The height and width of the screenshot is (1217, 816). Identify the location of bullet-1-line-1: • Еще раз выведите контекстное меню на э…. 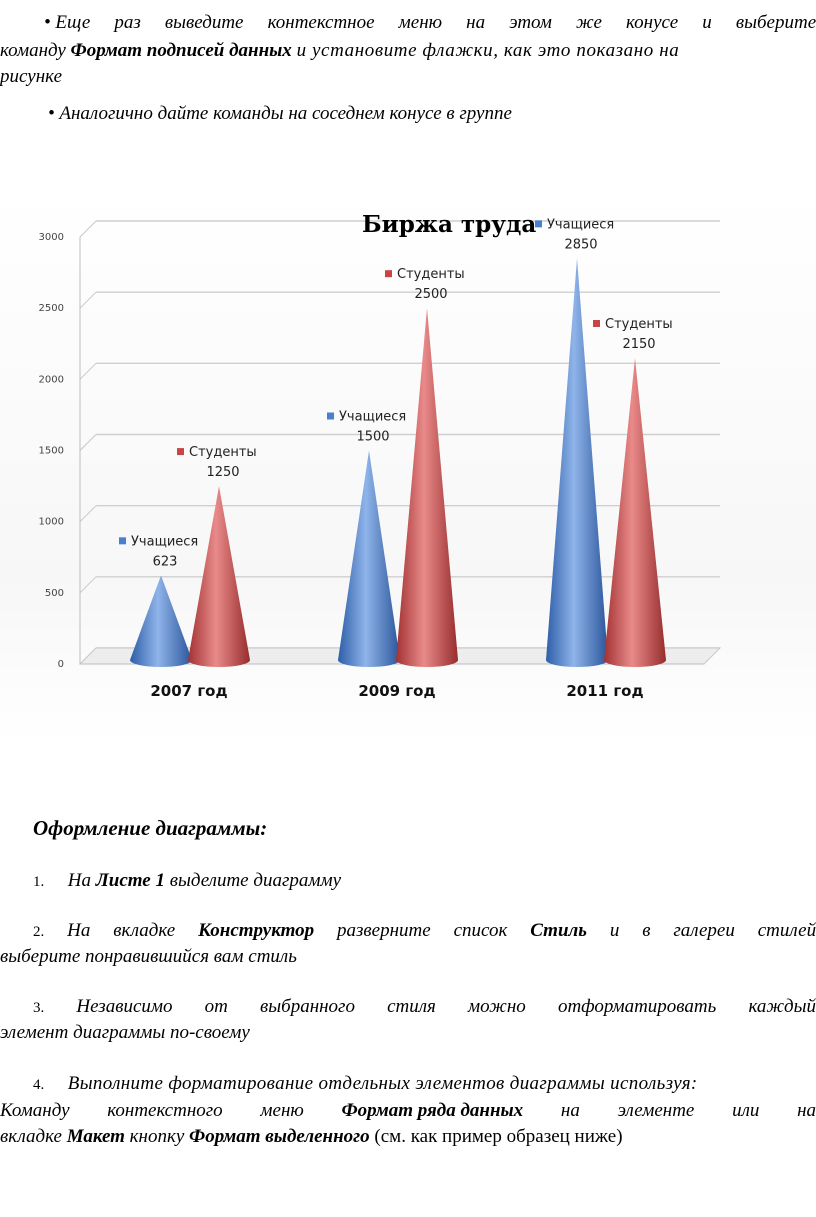
(430, 23).